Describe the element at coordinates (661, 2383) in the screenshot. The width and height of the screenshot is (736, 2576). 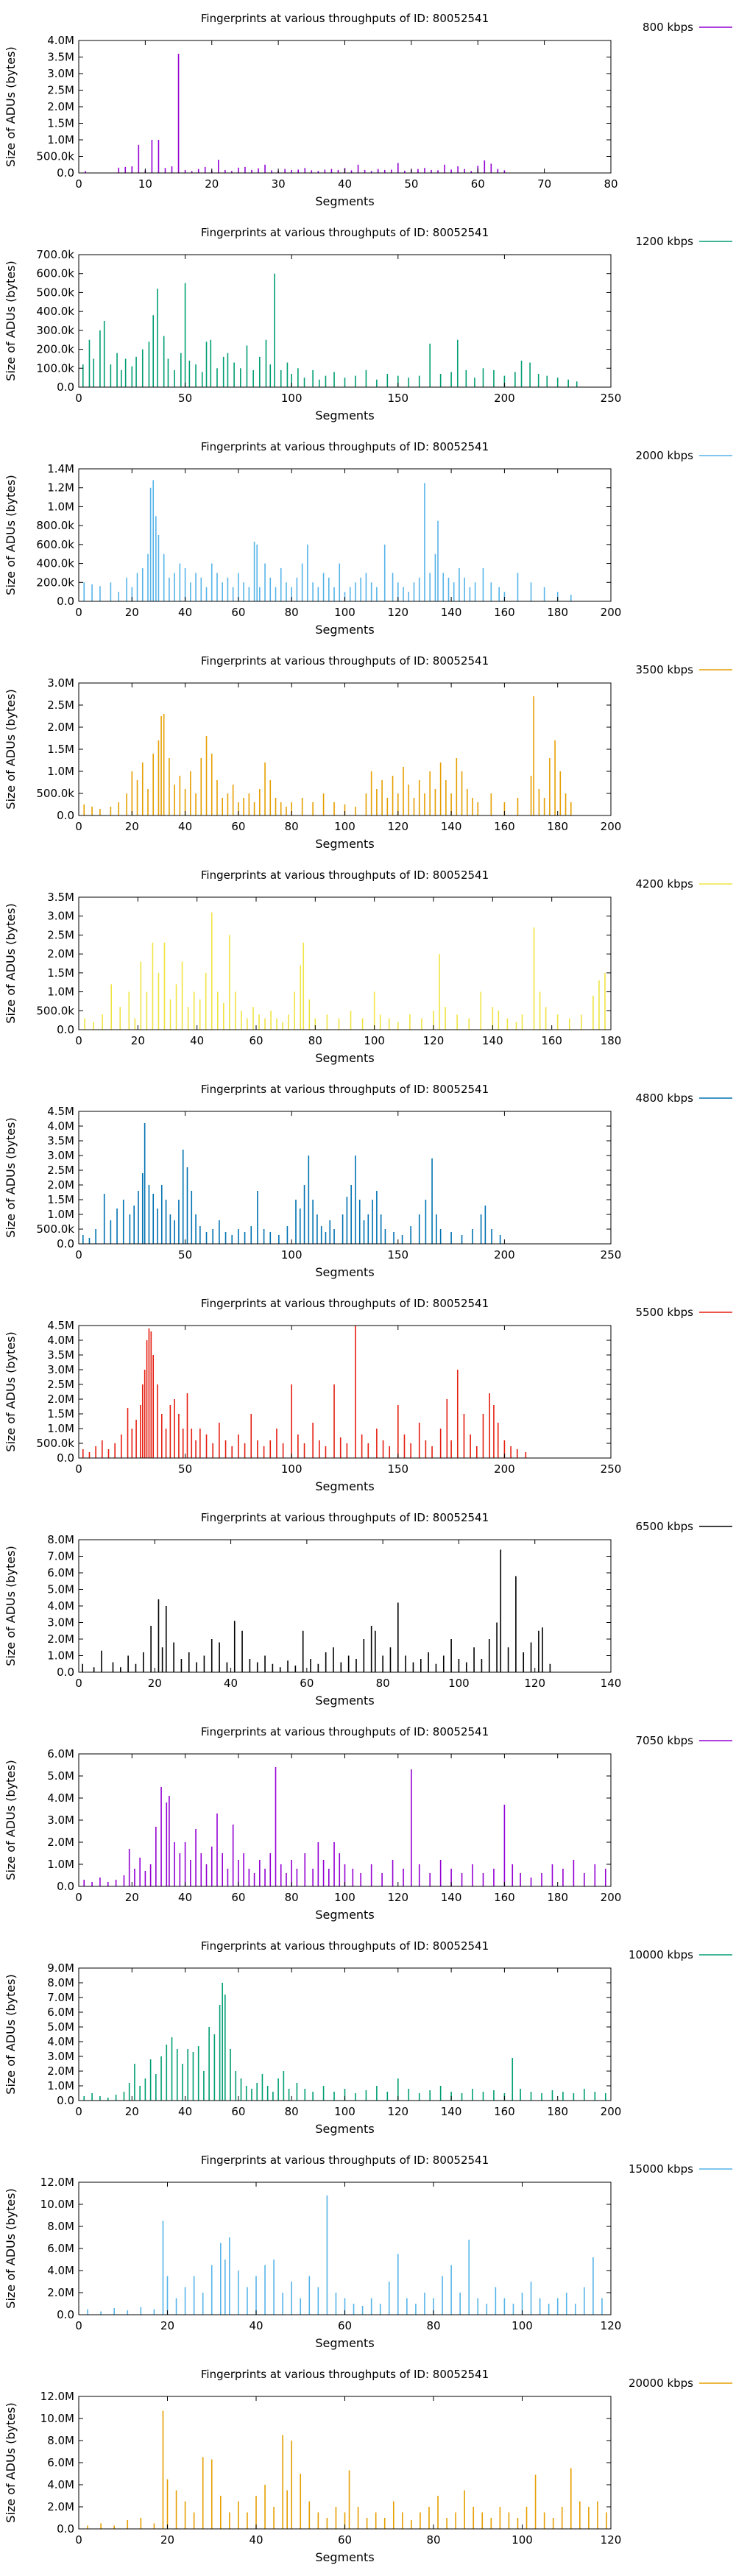
I see `legend-label: 20000 kbps` at that location.